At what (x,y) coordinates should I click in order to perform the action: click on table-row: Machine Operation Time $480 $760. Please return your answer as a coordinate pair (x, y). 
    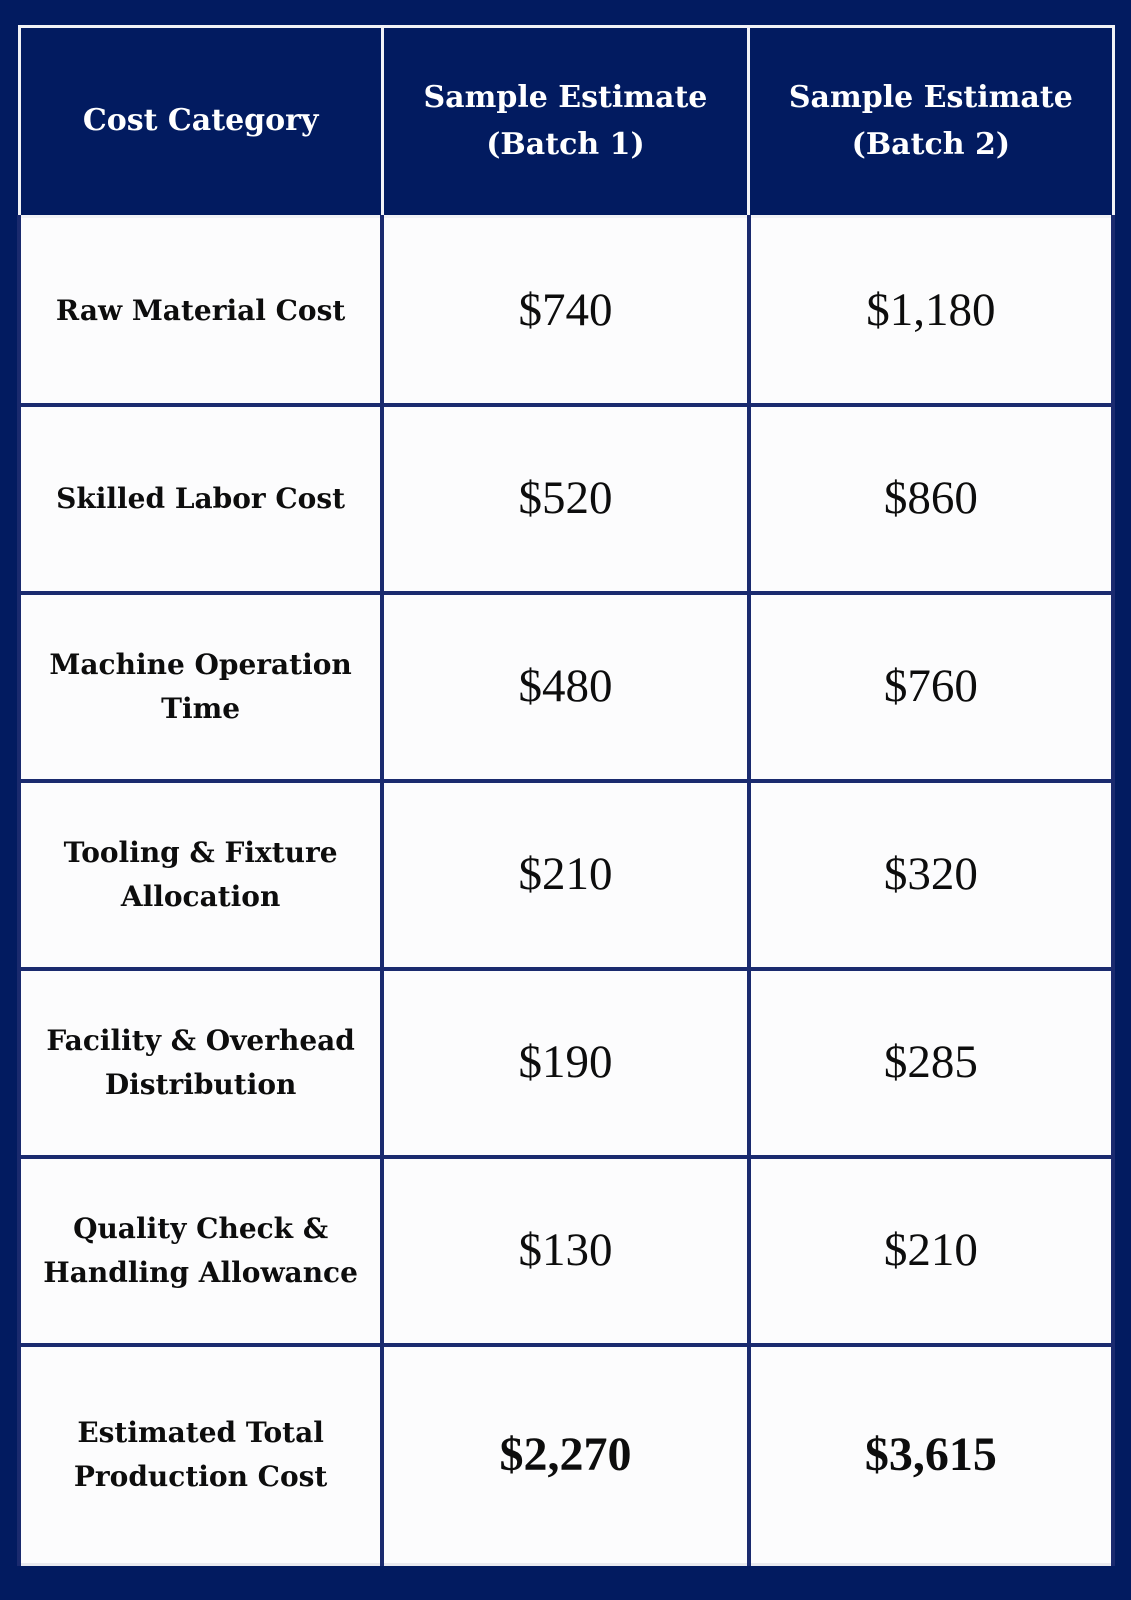
    Looking at the image, I should click on (566, 686).